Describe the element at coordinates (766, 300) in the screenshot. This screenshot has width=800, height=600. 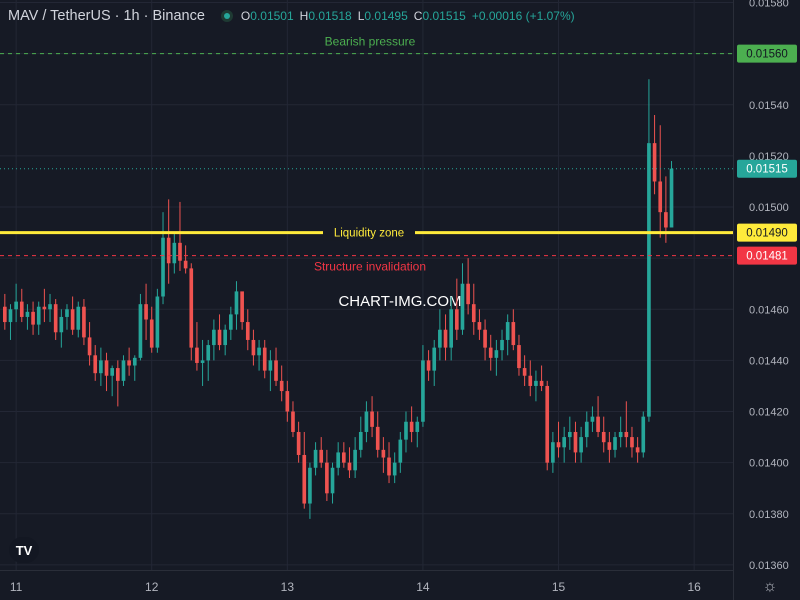
I see `price-axis` at that location.